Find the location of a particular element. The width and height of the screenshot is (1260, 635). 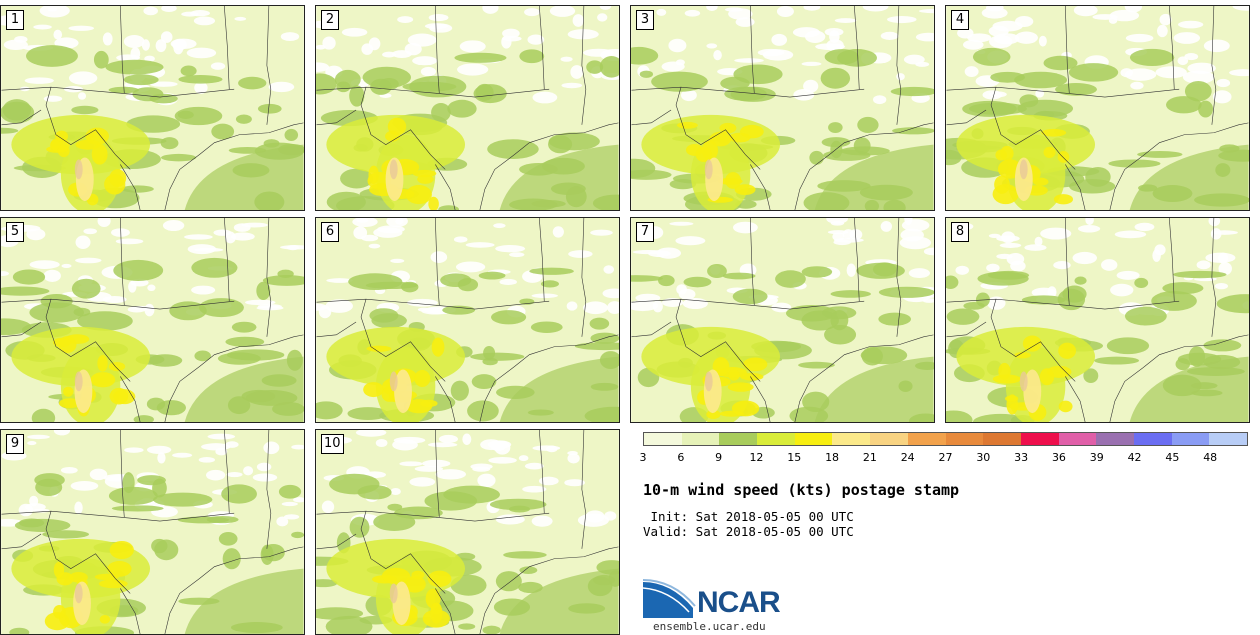

stamp-10: 10 is located at coordinates (467, 532).